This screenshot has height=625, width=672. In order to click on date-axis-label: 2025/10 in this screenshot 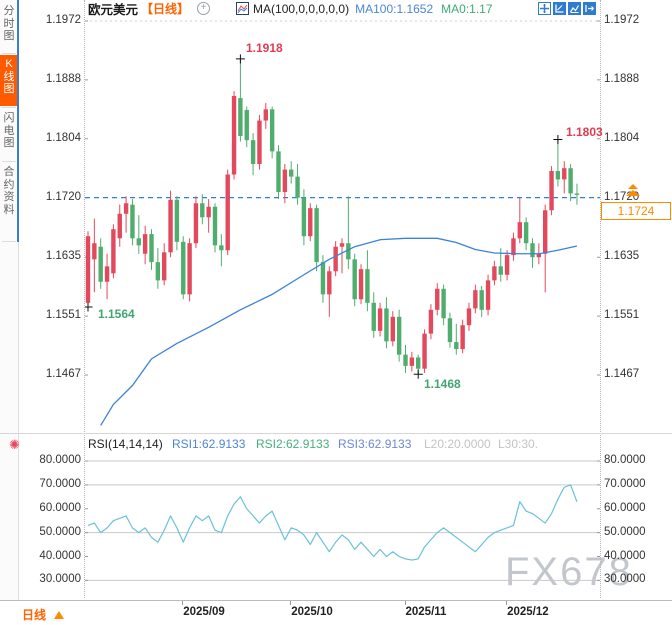, I will do `click(312, 612)`.